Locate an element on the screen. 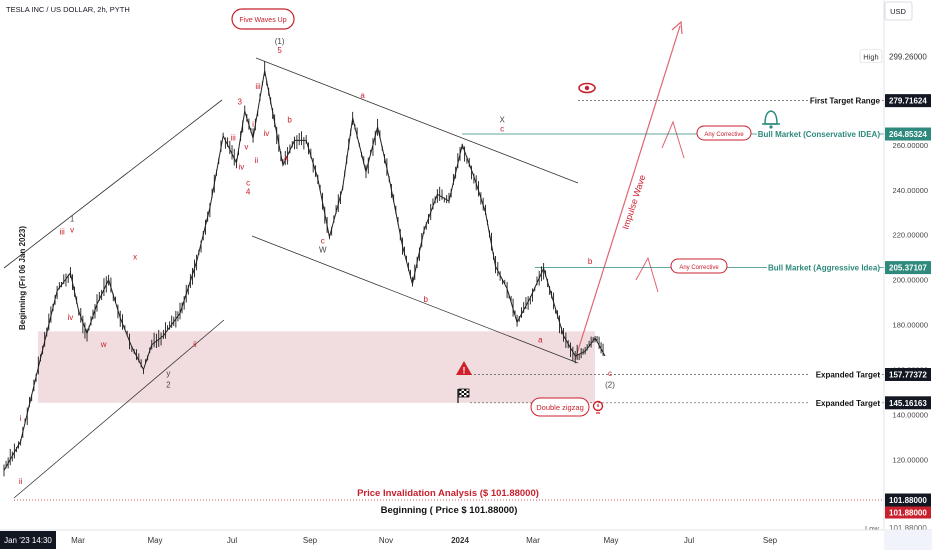 This screenshot has height=550, width=932. double-zigzag-badge is located at coordinates (560, 407).